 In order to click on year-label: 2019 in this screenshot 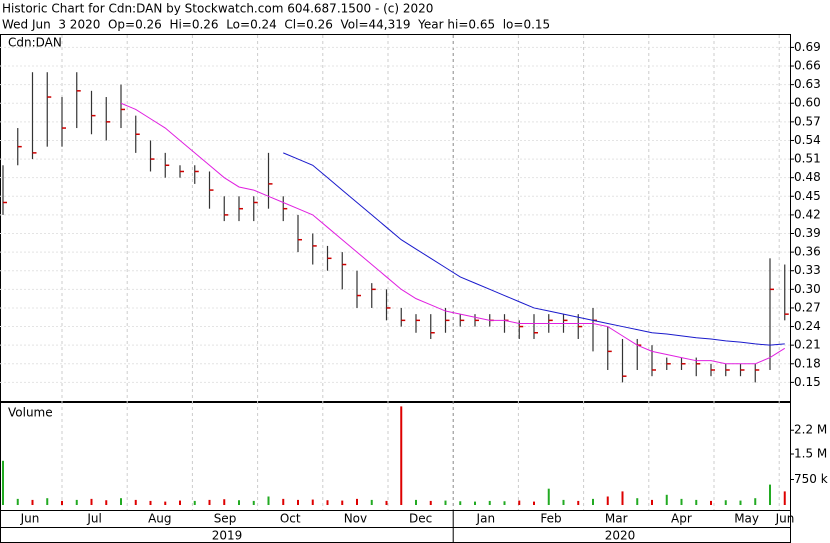, I will do `click(227, 536)`.